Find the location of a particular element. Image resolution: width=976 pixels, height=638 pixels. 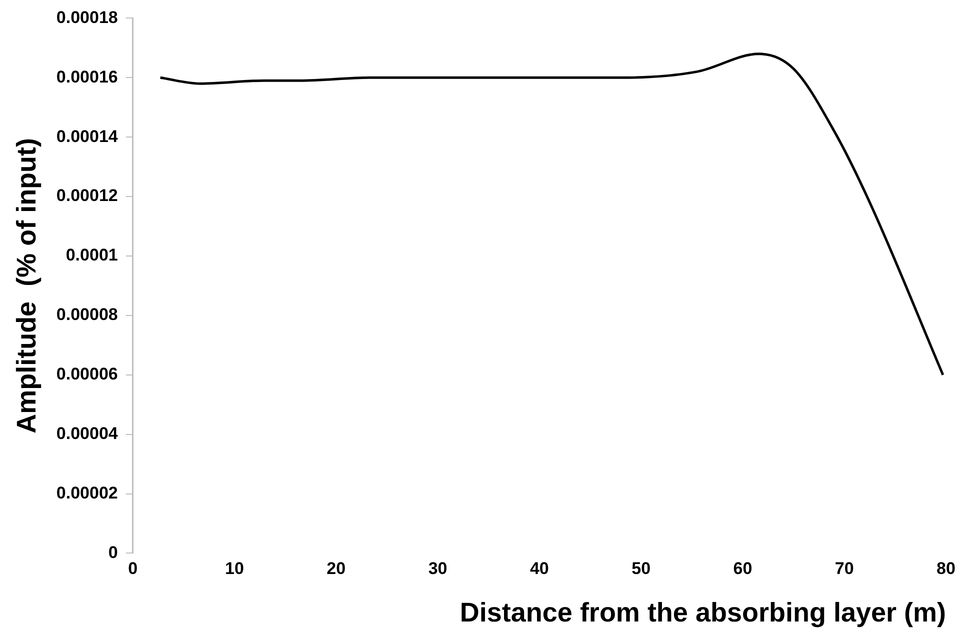

y-tick-label: 0.00008 is located at coordinates (87, 314).